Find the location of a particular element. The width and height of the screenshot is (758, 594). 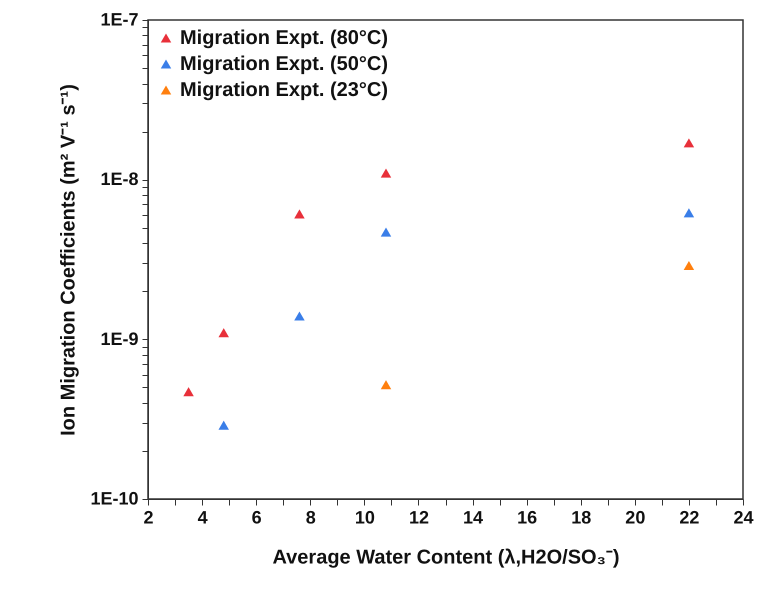

x-tick-label: 20 is located at coordinates (635, 518).